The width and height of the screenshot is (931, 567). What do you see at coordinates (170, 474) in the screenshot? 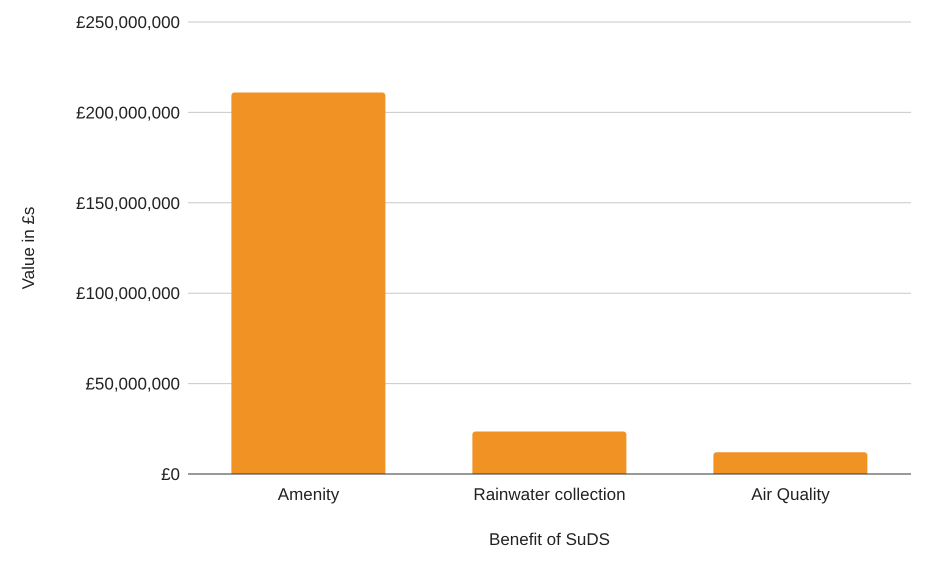
I see `y-tick-label: £0` at bounding box center [170, 474].